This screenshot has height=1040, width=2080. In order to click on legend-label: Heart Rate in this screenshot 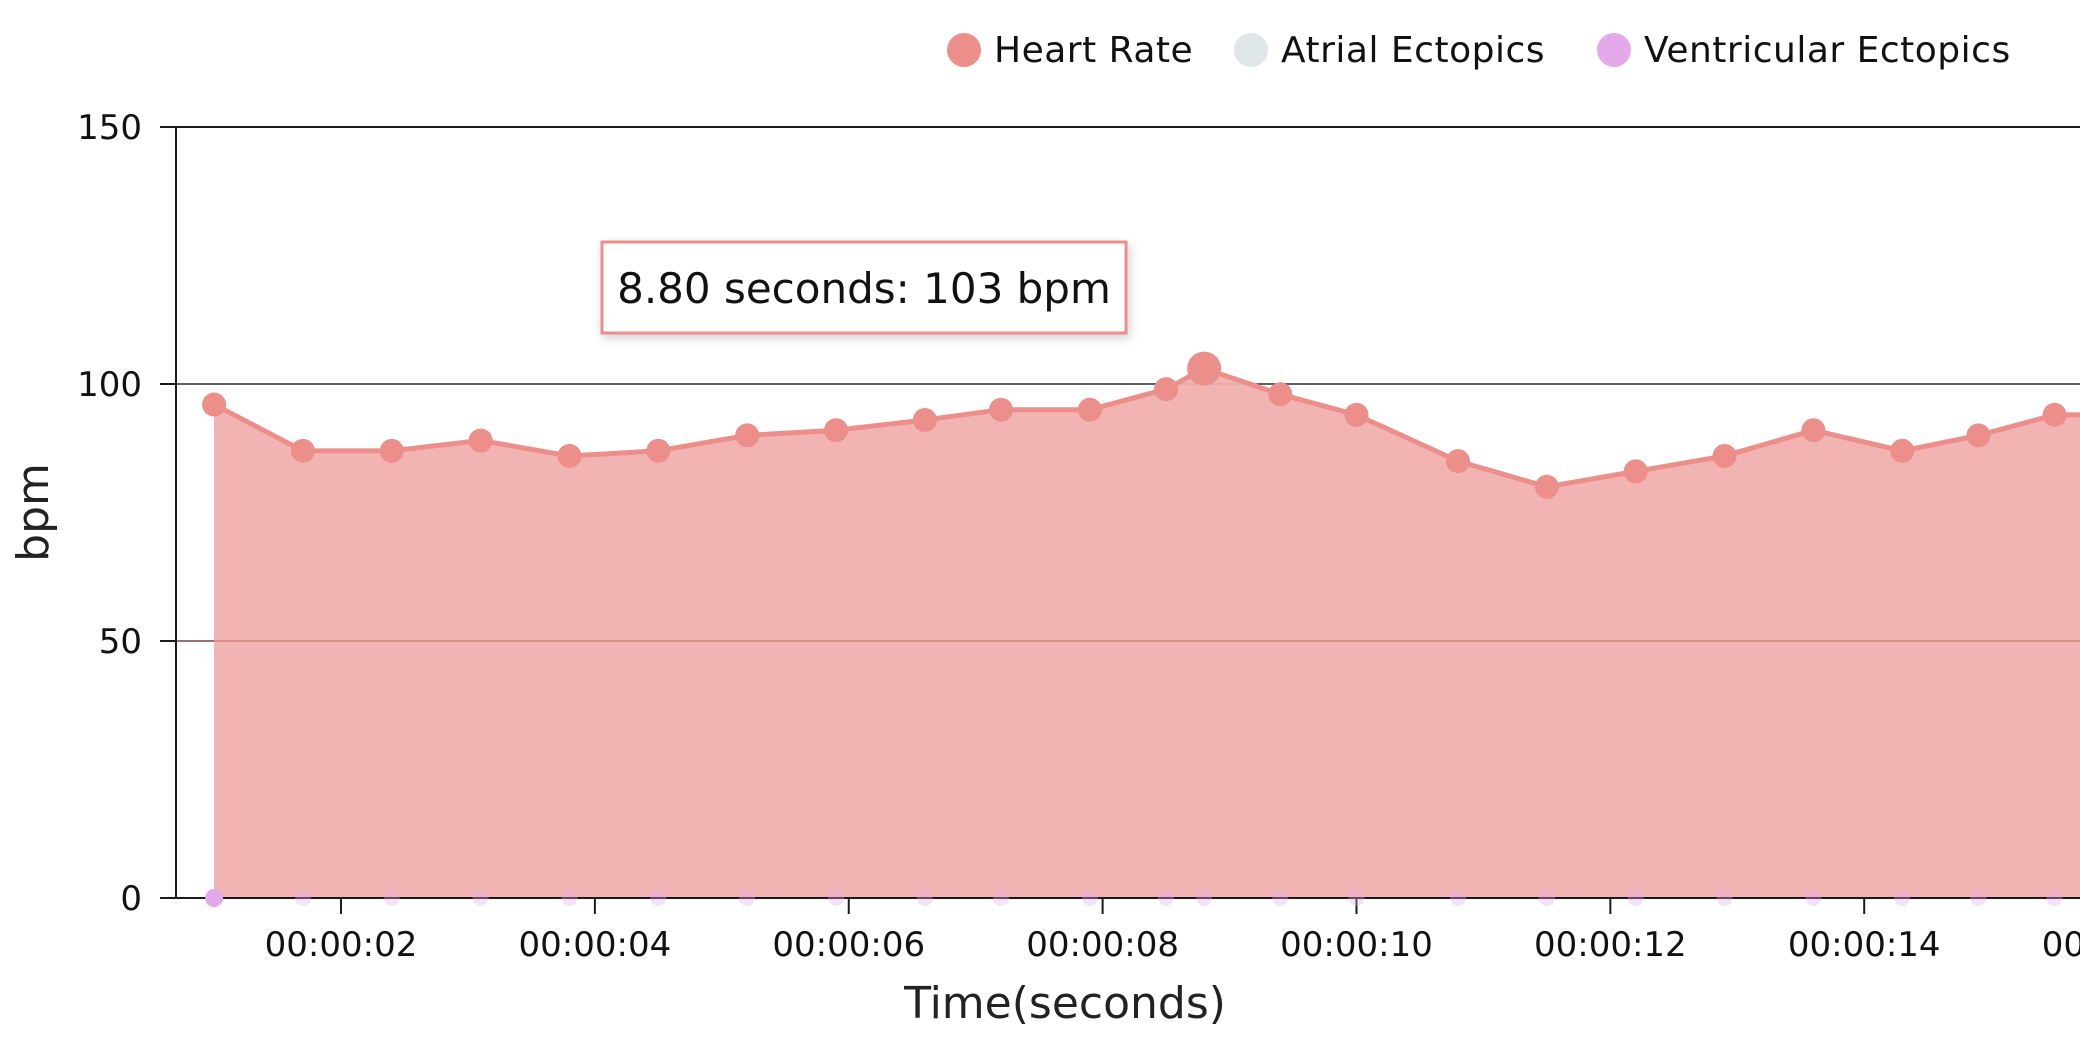, I will do `click(1093, 50)`.